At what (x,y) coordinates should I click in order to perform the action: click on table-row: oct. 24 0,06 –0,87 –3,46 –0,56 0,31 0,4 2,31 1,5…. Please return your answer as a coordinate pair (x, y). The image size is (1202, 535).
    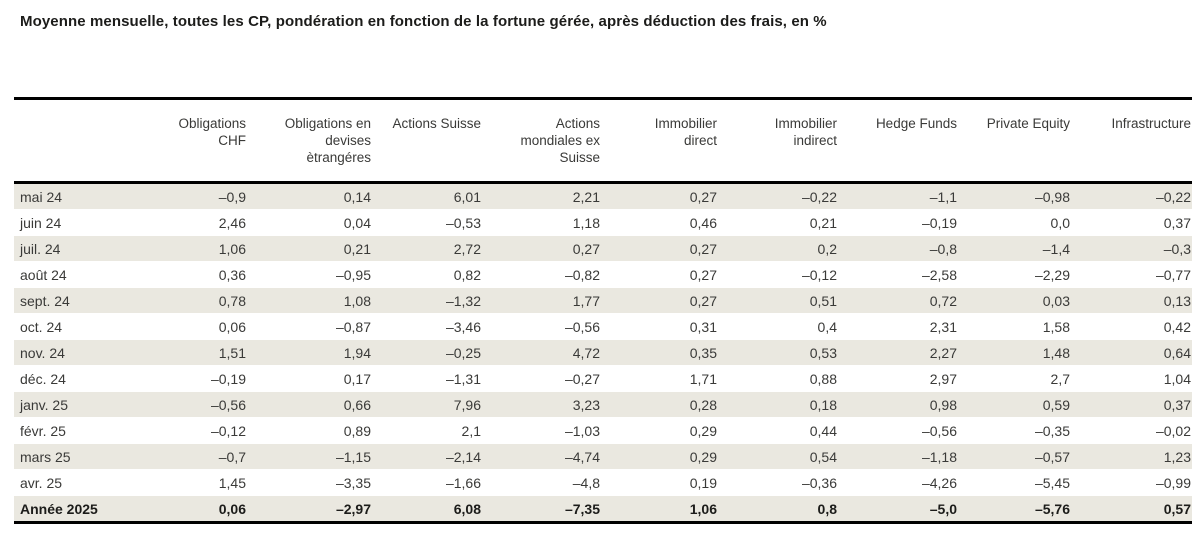
    Looking at the image, I should click on (603, 326).